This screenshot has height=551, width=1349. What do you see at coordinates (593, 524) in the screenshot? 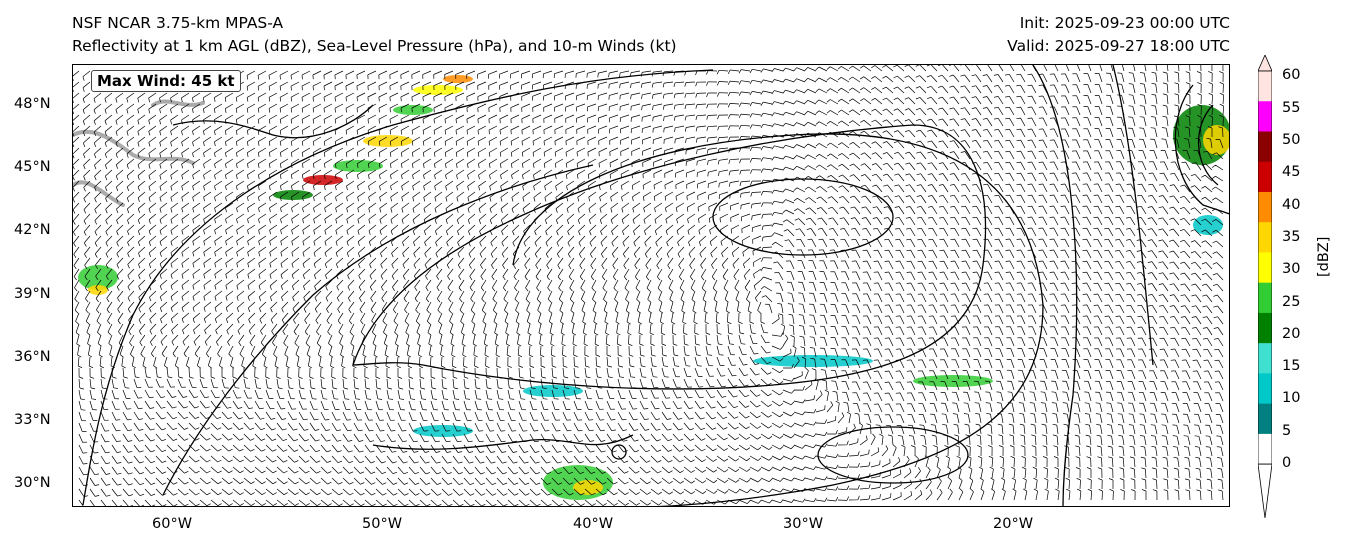
I see `lon-tick-40w: 40°W` at bounding box center [593, 524].